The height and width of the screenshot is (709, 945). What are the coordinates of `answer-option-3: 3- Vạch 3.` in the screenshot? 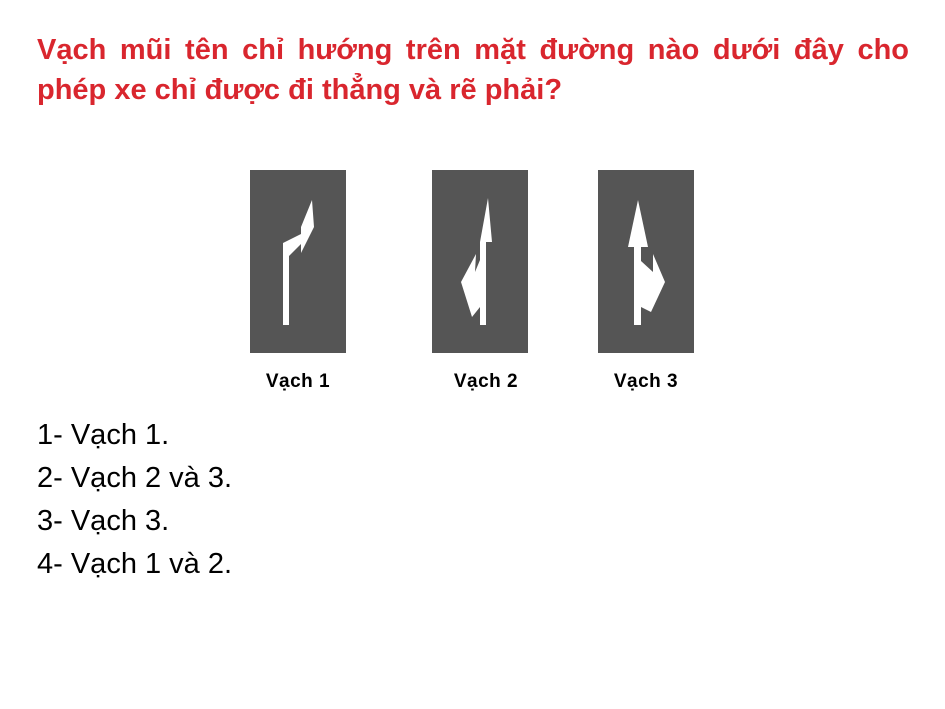 It's located at (103, 521).